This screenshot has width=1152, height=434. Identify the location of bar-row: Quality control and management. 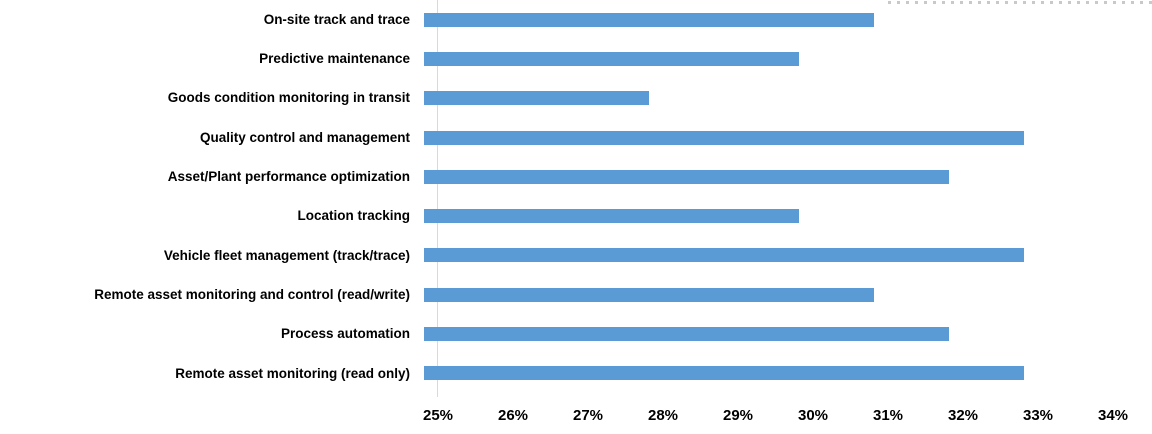
(576, 137).